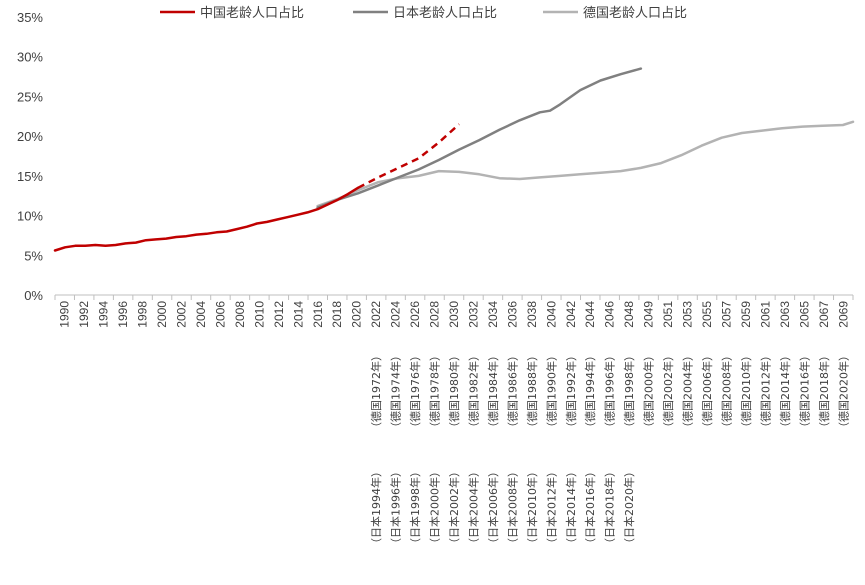  I want to click on x-tick-label: 1994, so click(104, 314).